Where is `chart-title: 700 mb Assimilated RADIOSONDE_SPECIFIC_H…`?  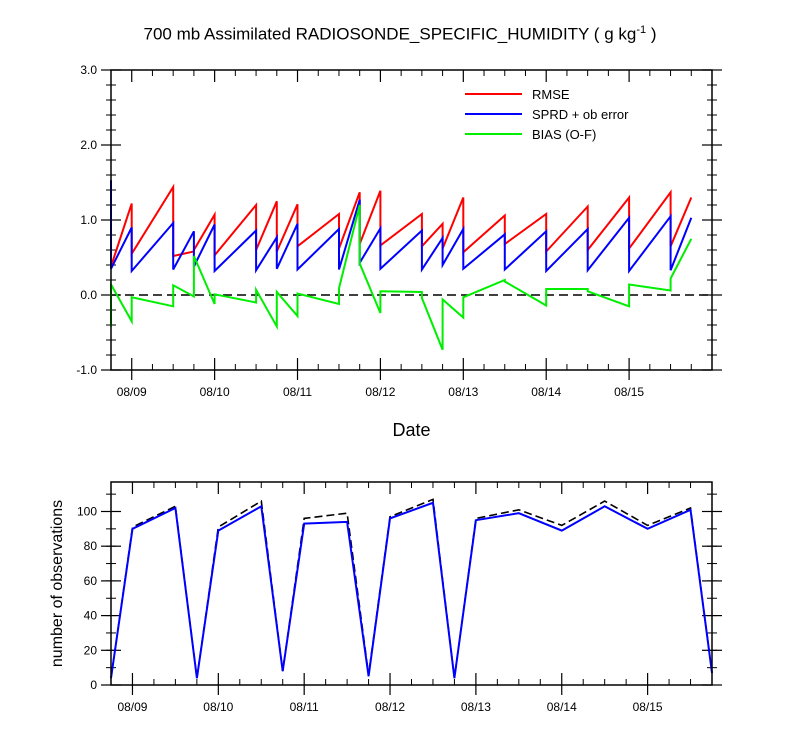 chart-title: 700 mb Assimilated RADIOSONDE_SPECIFIC_H… is located at coordinates (400, 34).